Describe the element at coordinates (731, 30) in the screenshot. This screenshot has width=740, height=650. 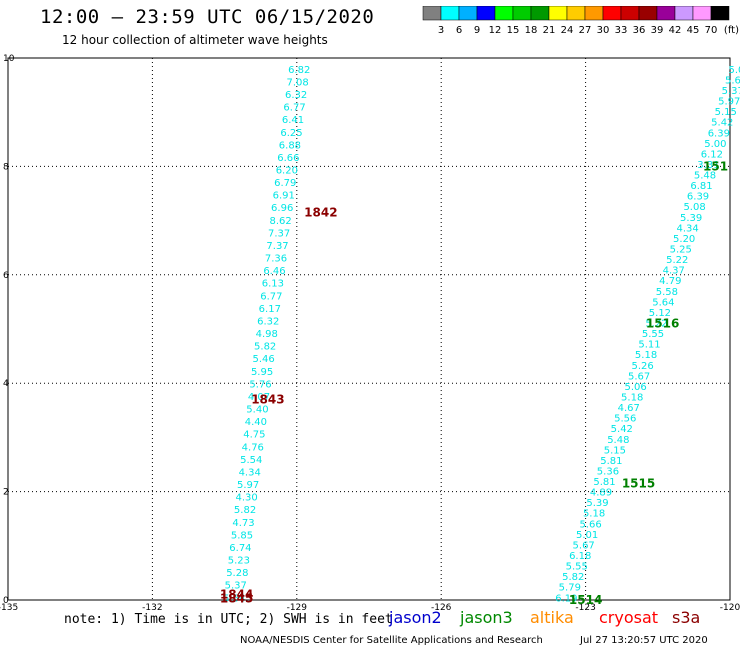
I see `legend-unit: (ft)` at that location.